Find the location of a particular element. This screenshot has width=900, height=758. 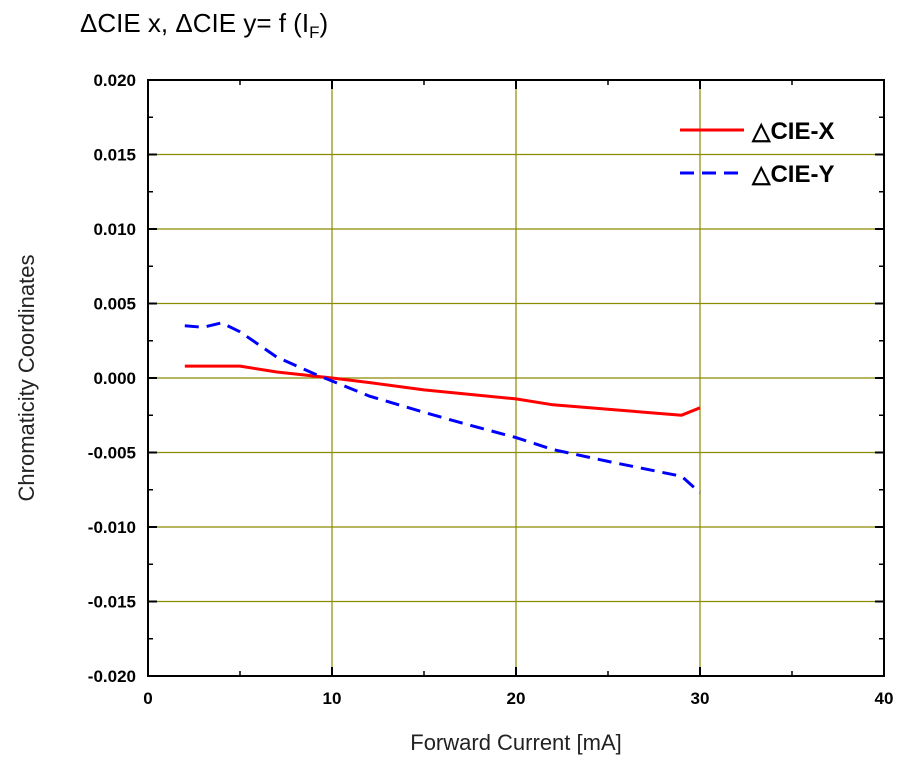

y-tick-label: -0.020 is located at coordinates (112, 676).